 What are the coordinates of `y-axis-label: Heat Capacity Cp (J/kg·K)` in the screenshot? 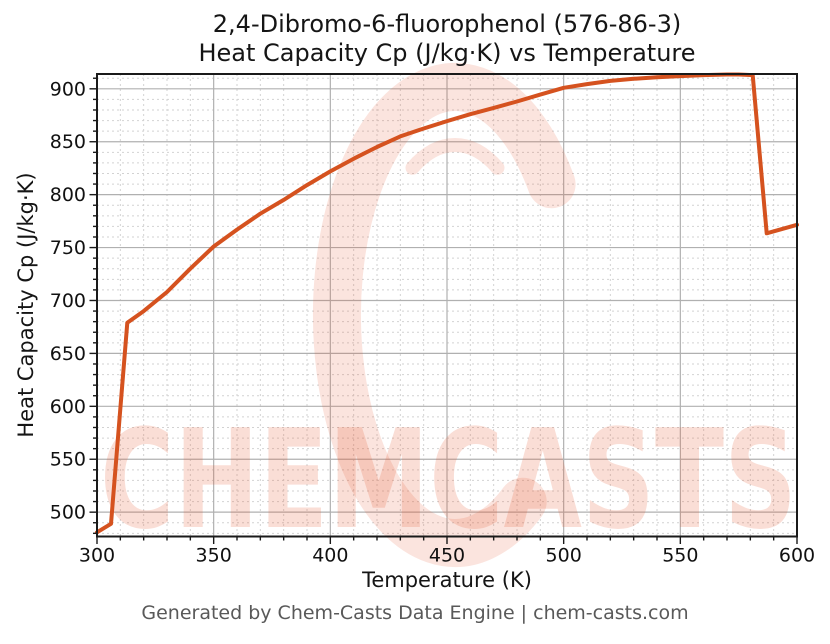 It's located at (26, 305).